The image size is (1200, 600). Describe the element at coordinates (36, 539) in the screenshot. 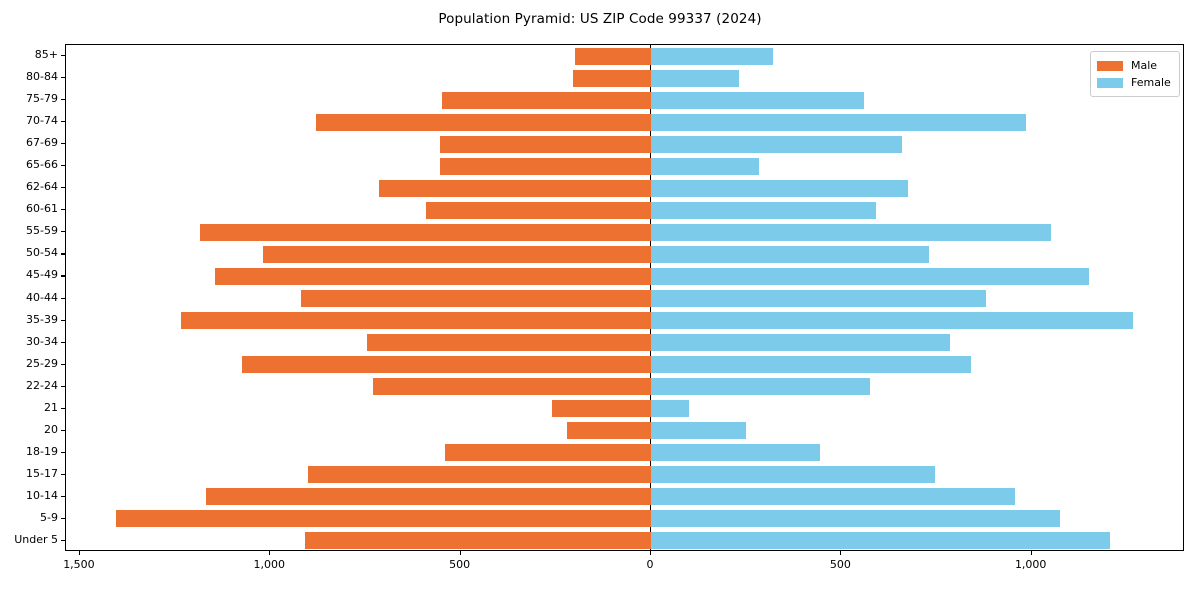

I see `y-axis-label-under-5: Under 5` at that location.